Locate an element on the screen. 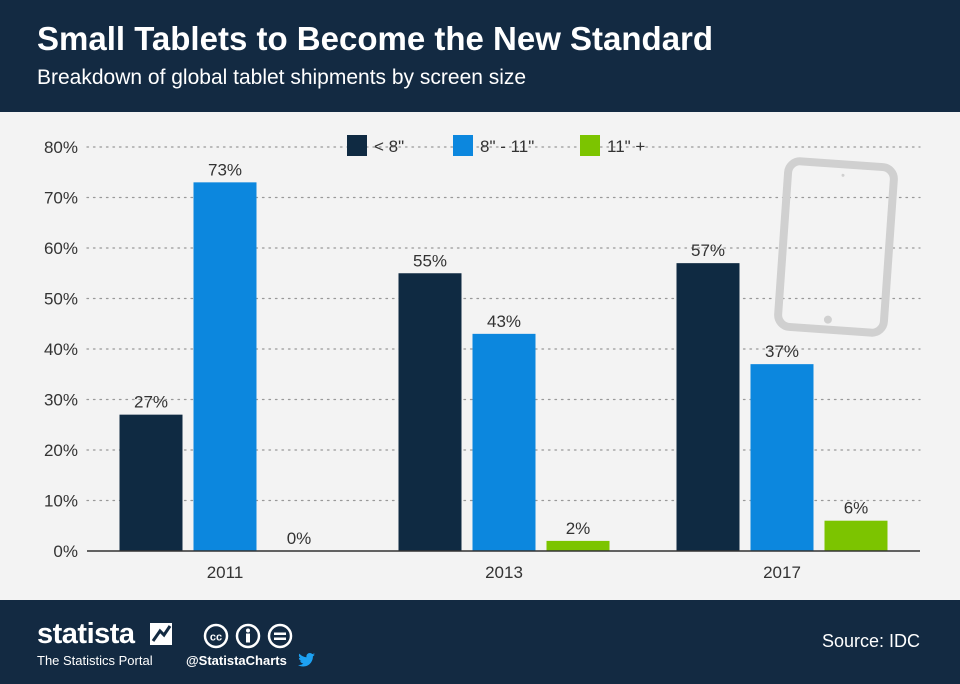 The image size is (960, 684). attribution-icon is located at coordinates (248, 636).